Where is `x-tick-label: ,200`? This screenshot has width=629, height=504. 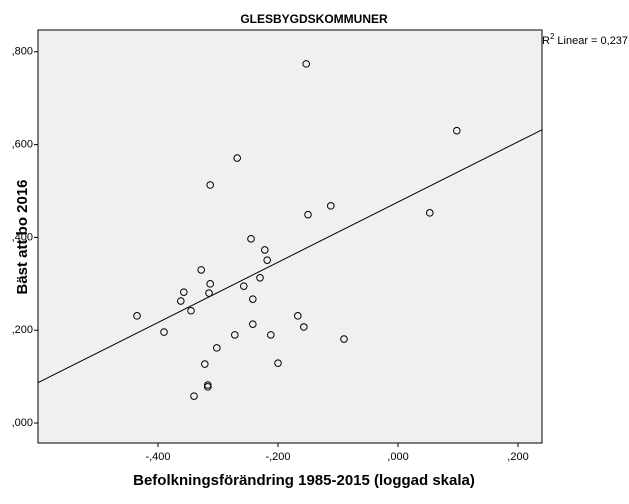 x-tick-label: ,200 is located at coordinates (517, 457).